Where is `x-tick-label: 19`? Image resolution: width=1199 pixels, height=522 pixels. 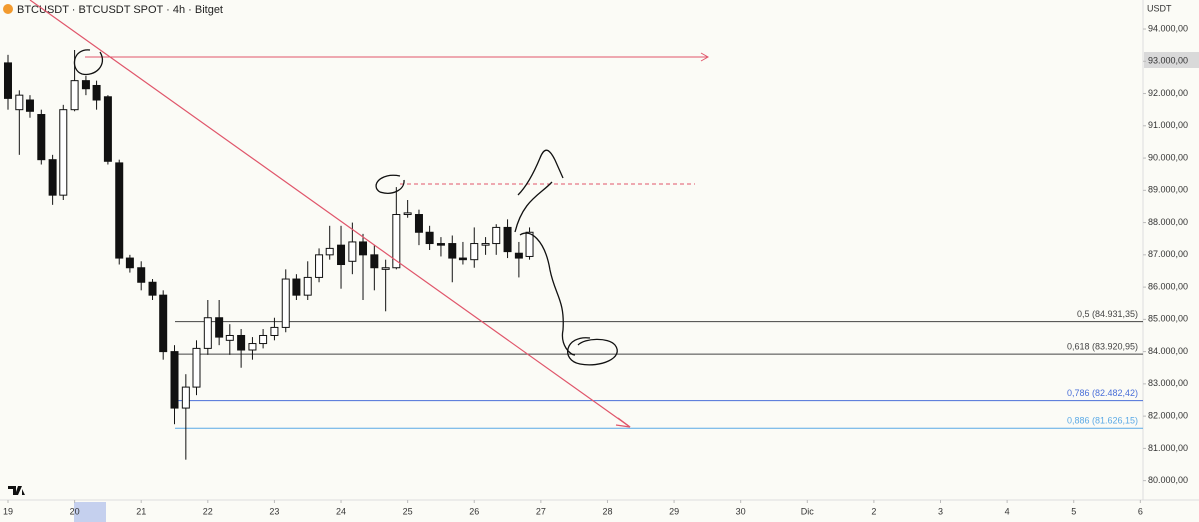 x-tick-label: 19 is located at coordinates (8, 511).